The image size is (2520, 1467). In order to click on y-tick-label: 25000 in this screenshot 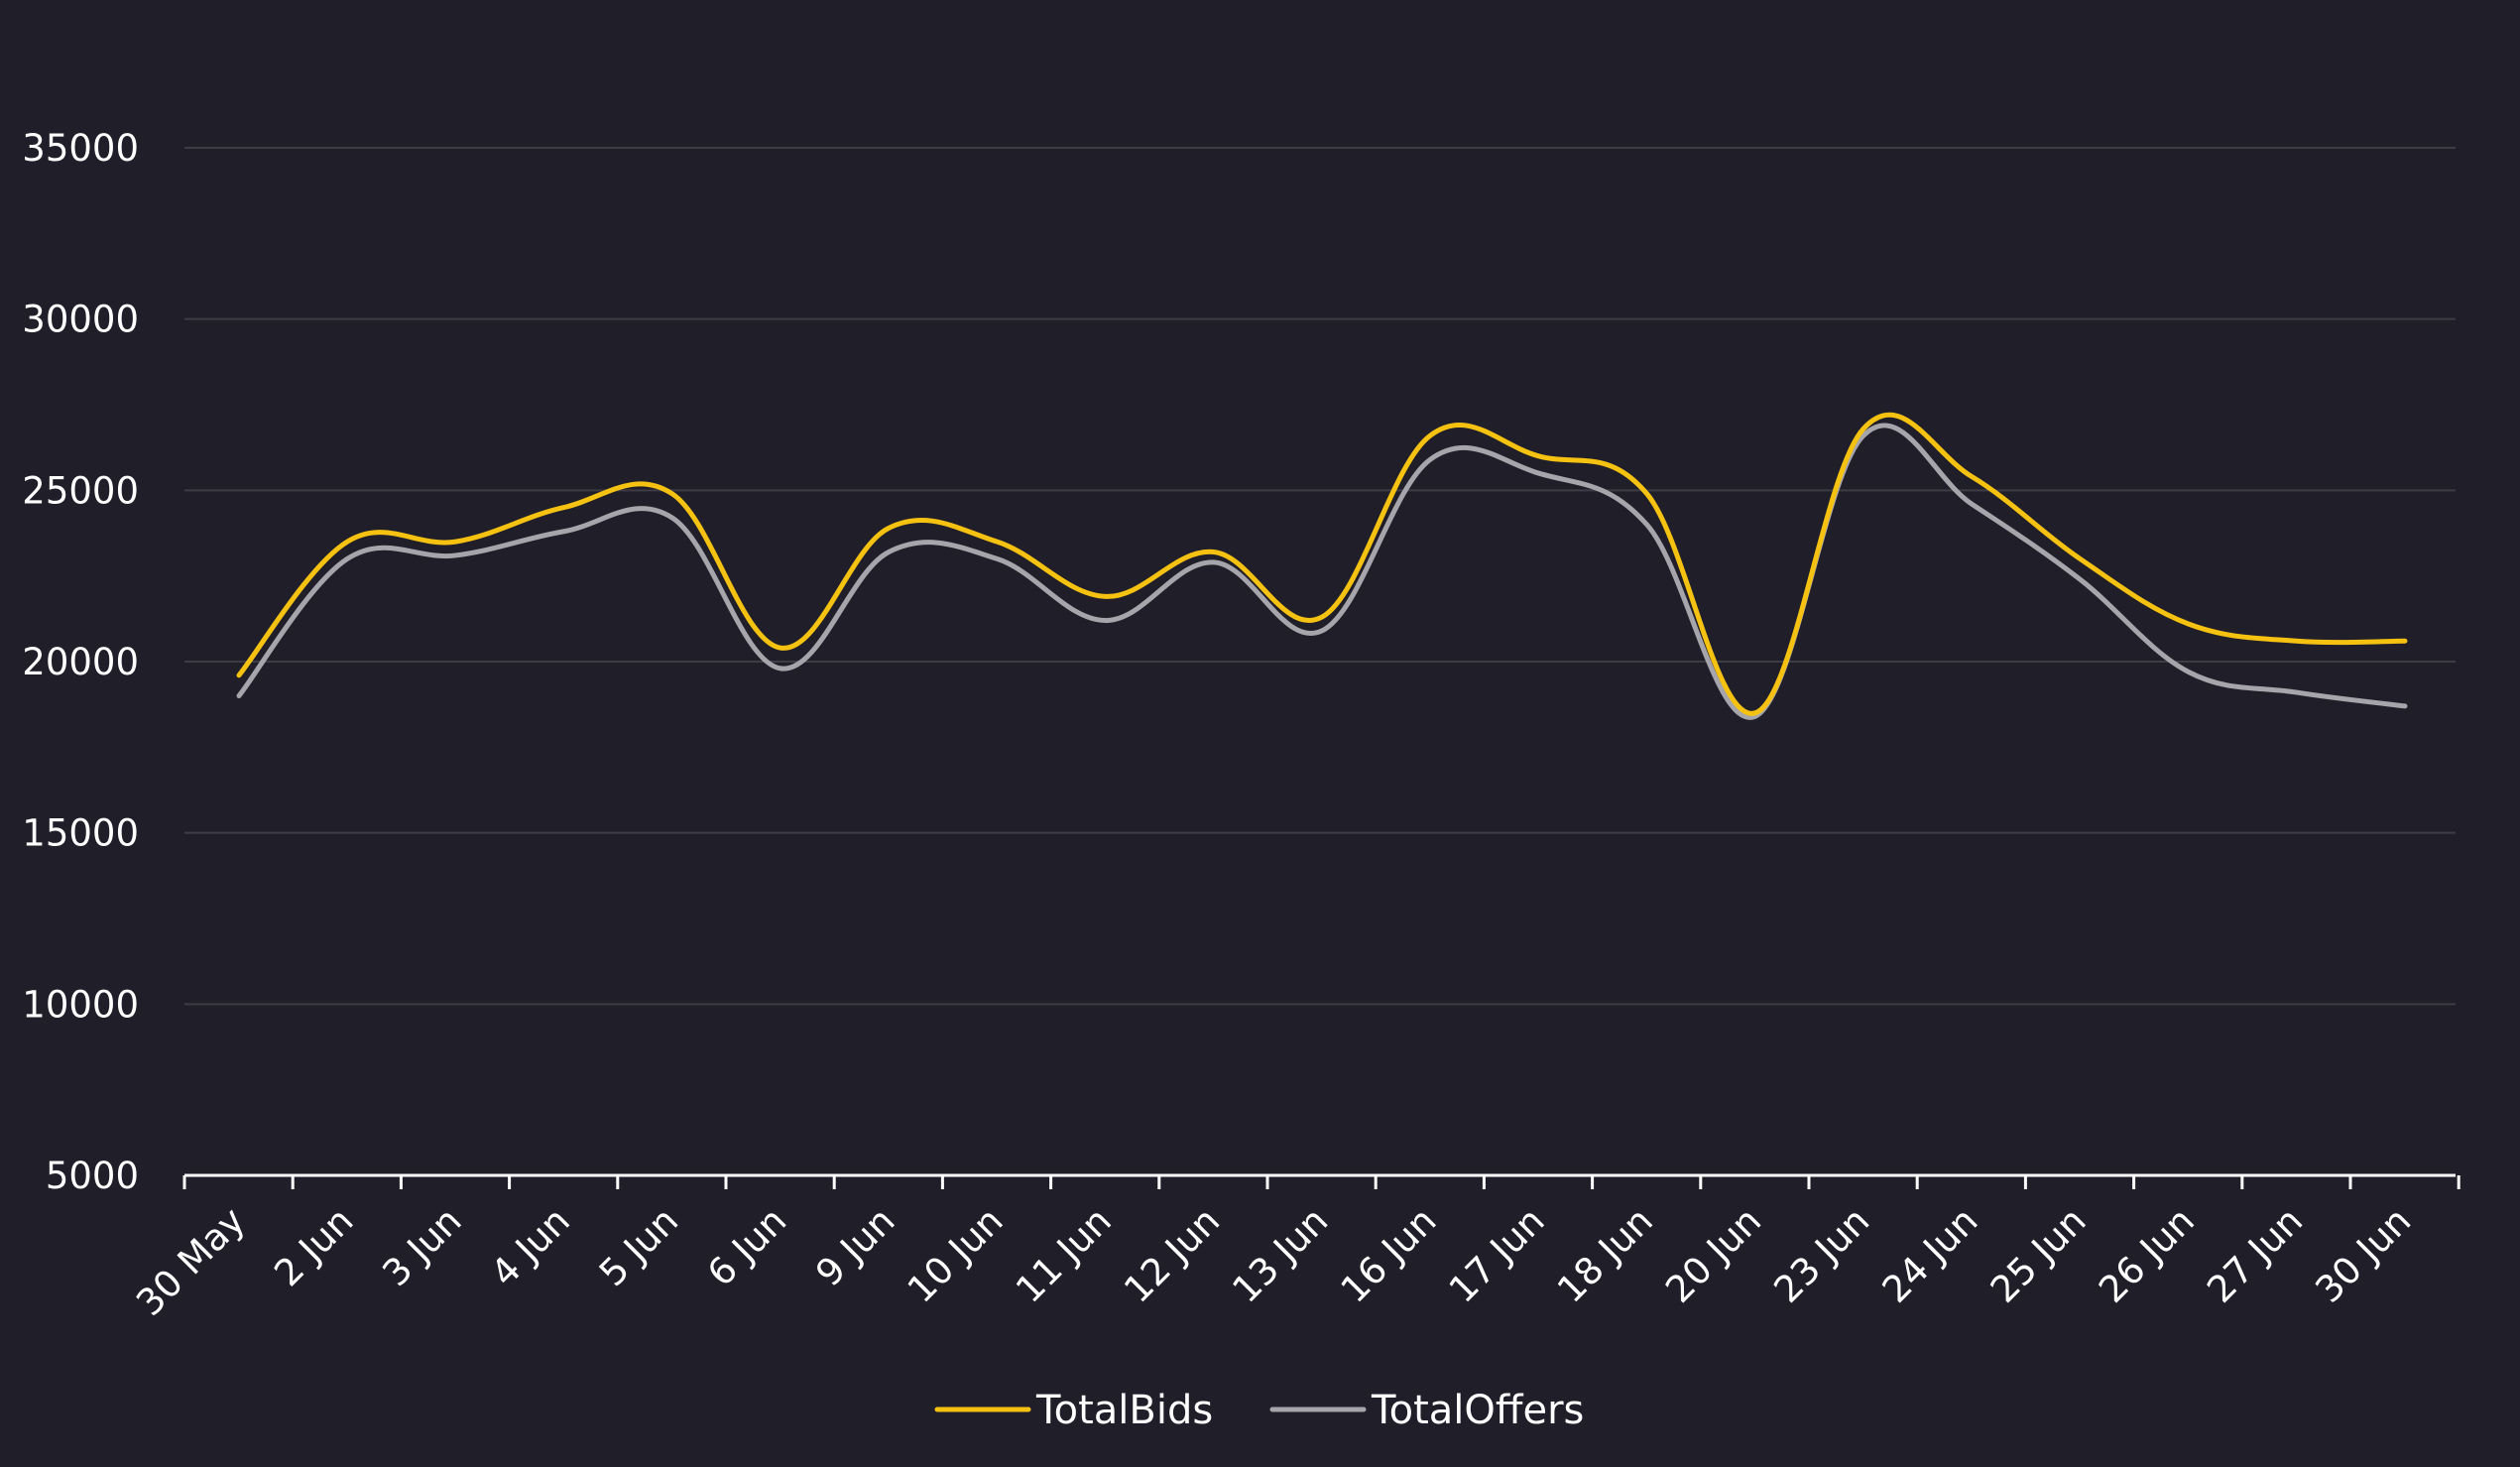, I will do `click(80, 490)`.